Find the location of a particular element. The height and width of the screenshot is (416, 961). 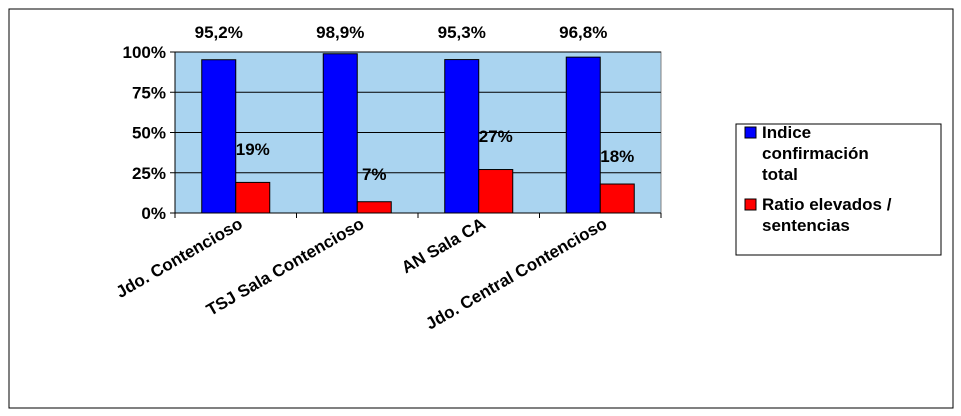

legend-label-1-0: Ratio elevados / is located at coordinates (827, 204).